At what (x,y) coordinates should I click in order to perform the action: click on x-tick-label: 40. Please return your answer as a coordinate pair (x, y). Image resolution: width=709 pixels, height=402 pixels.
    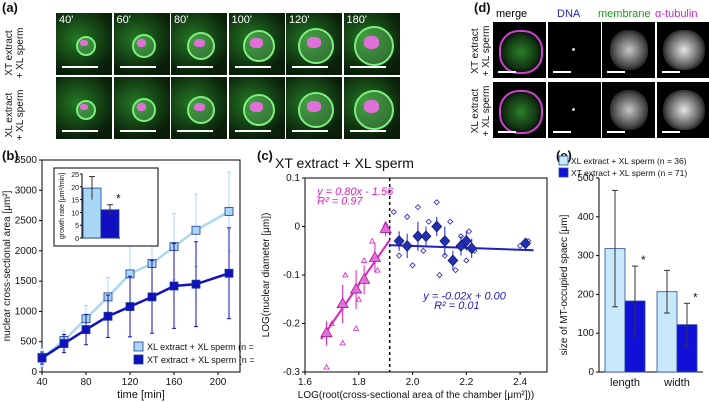
    Looking at the image, I should click on (42, 382).